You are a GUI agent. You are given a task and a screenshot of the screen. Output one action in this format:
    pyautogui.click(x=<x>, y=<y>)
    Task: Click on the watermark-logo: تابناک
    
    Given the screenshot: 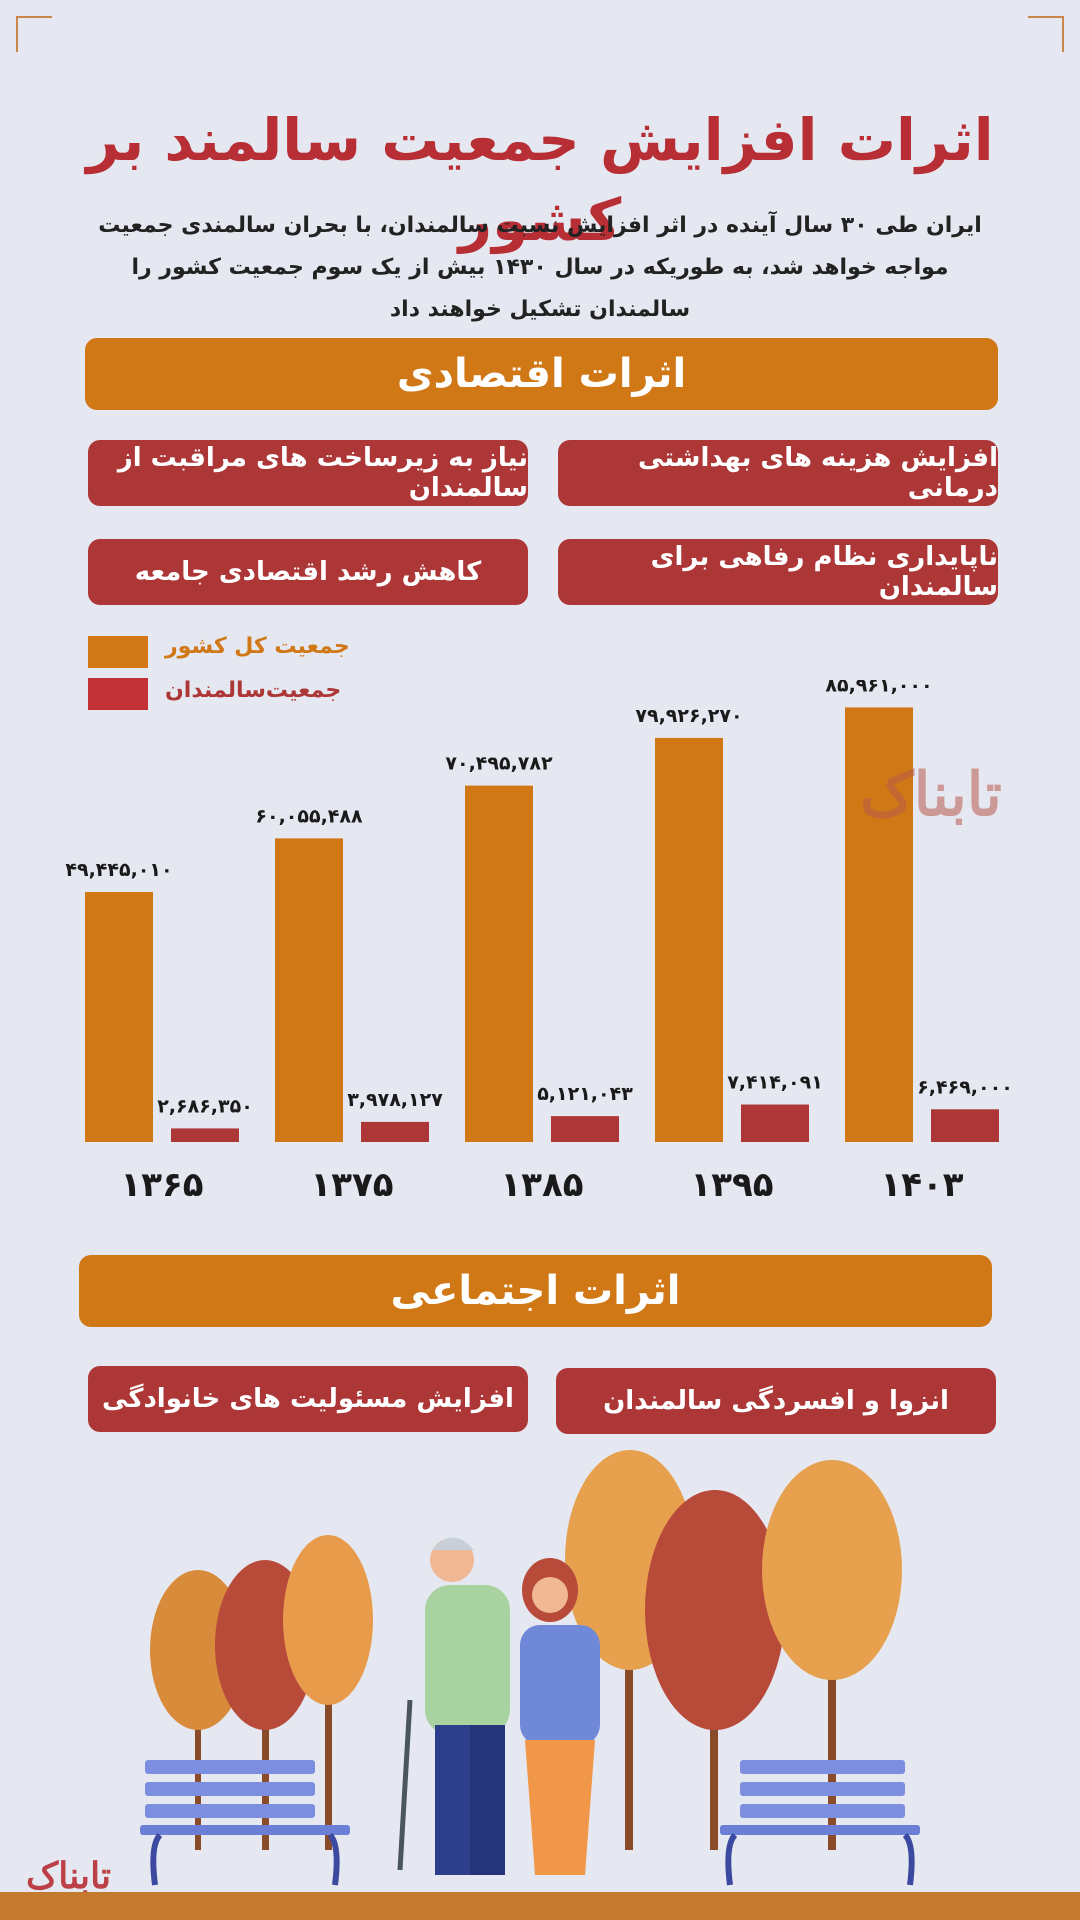 What is the action you would take?
    pyautogui.click(x=931, y=795)
    